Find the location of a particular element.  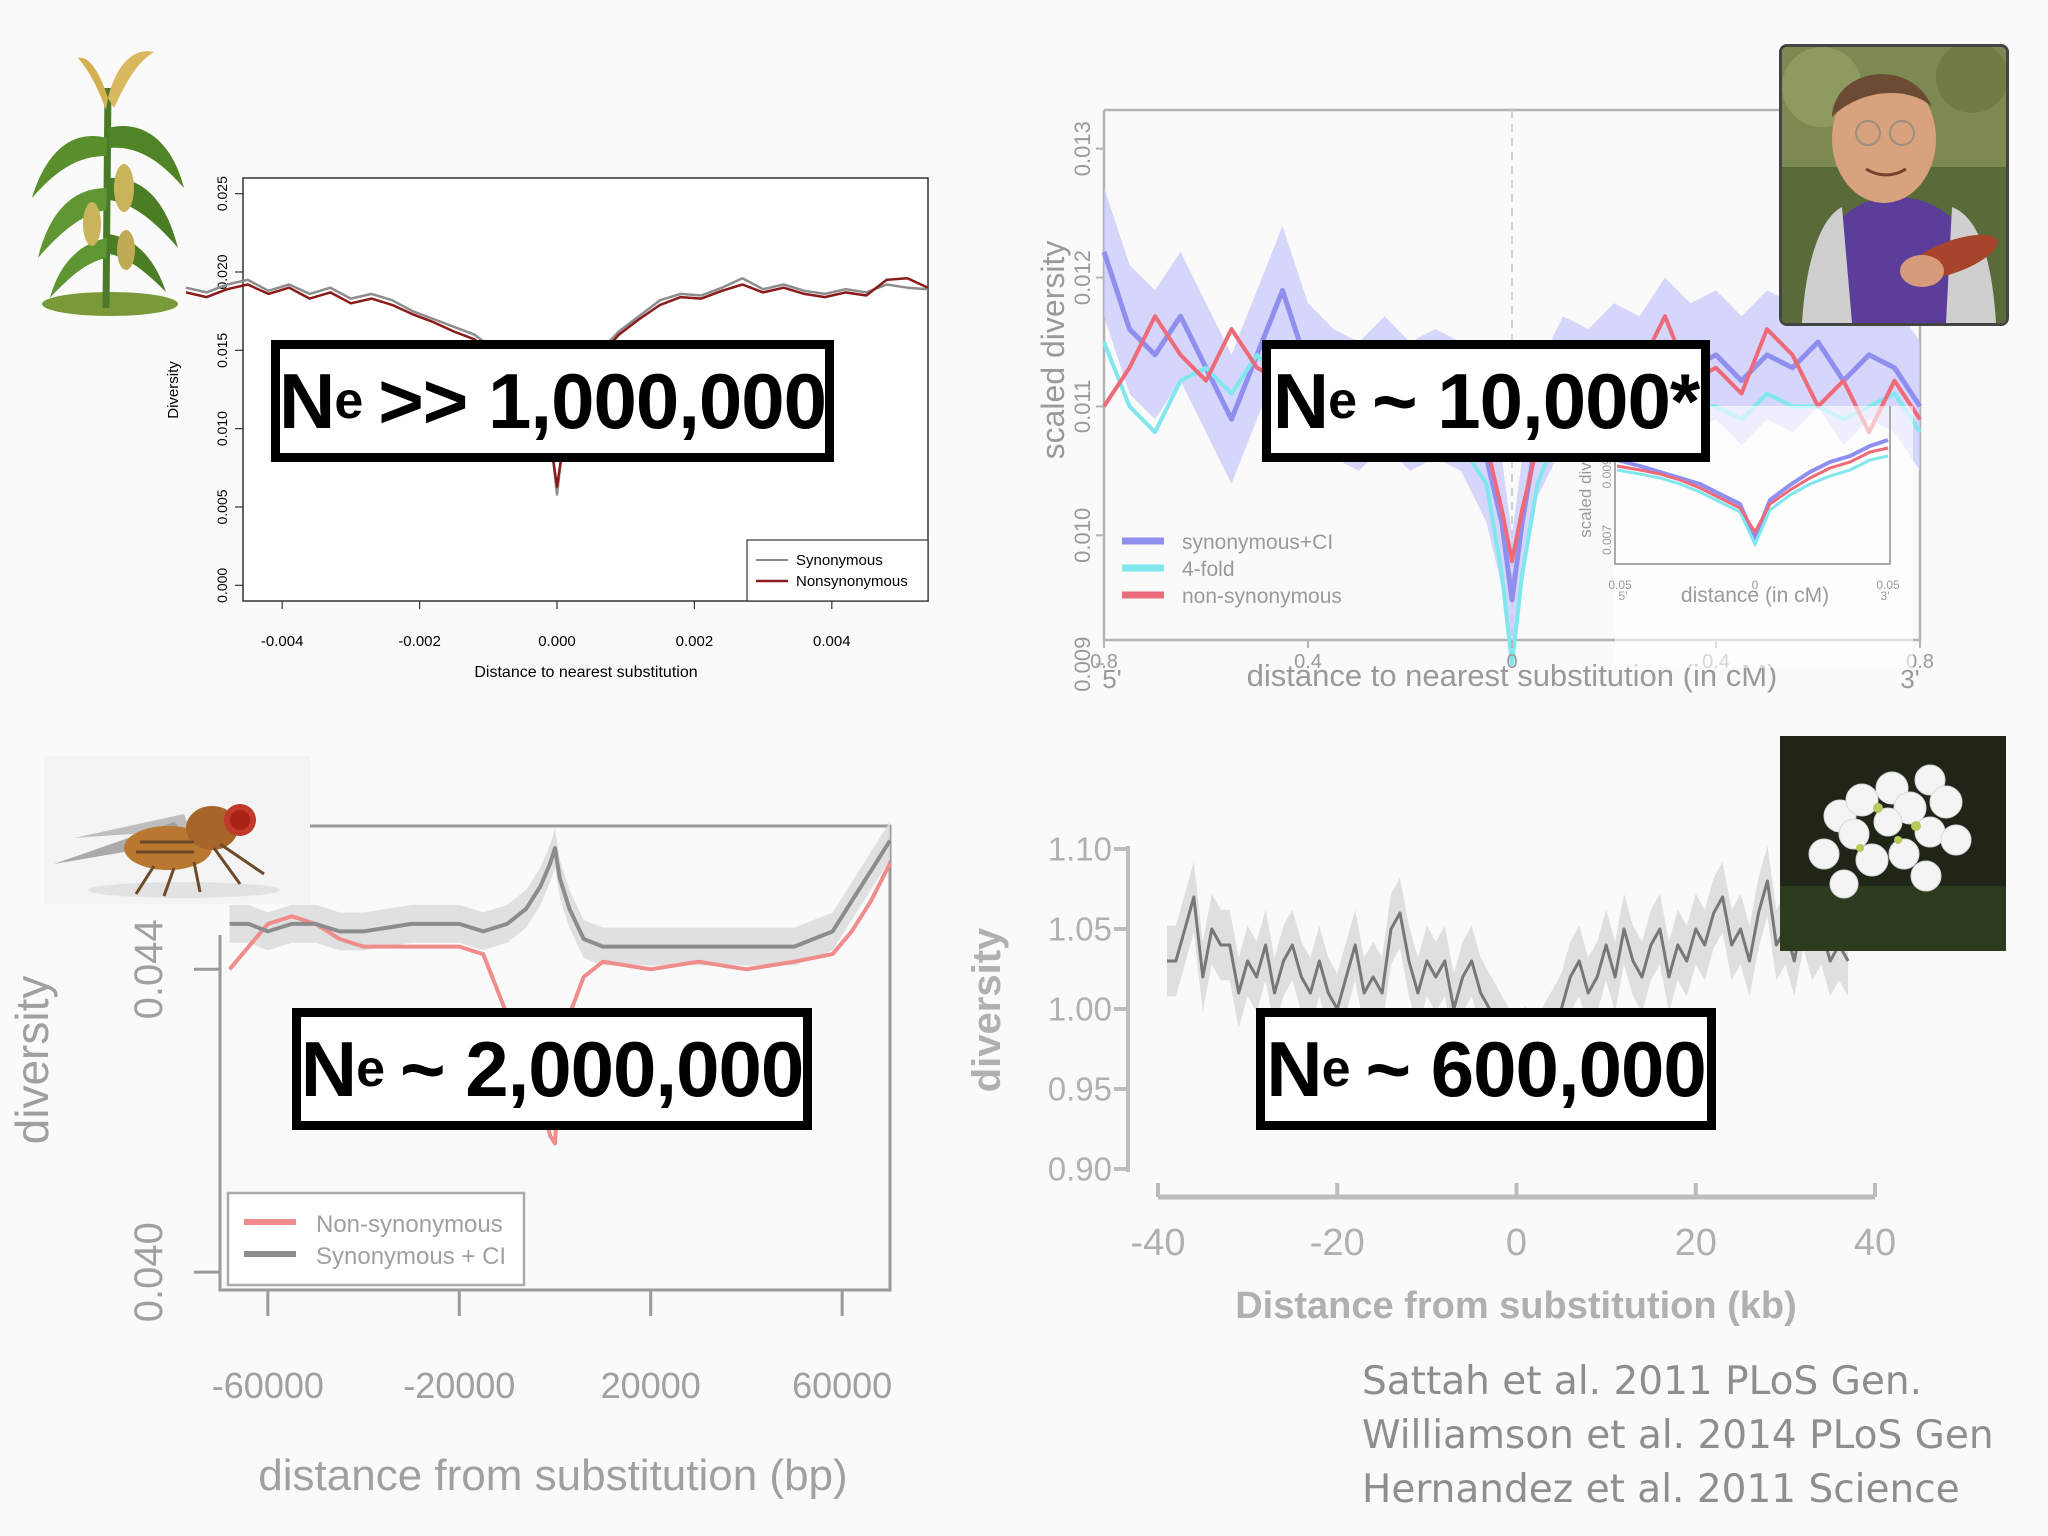

fruit-fly-image is located at coordinates (177, 830).